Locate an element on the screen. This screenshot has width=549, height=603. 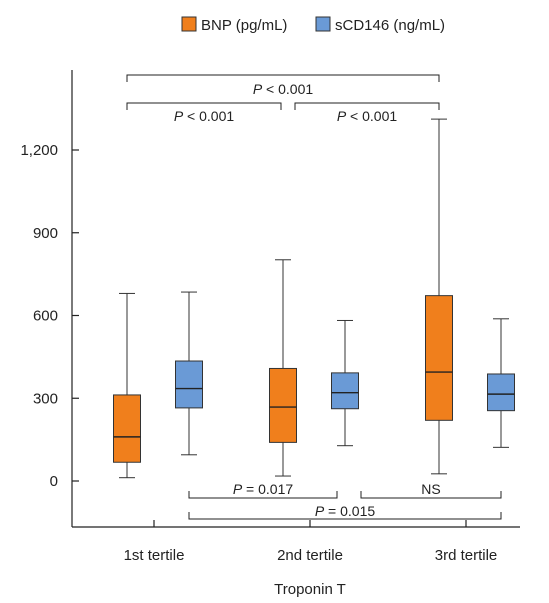
x-axis-title: Troponin T is located at coordinates (310, 589).